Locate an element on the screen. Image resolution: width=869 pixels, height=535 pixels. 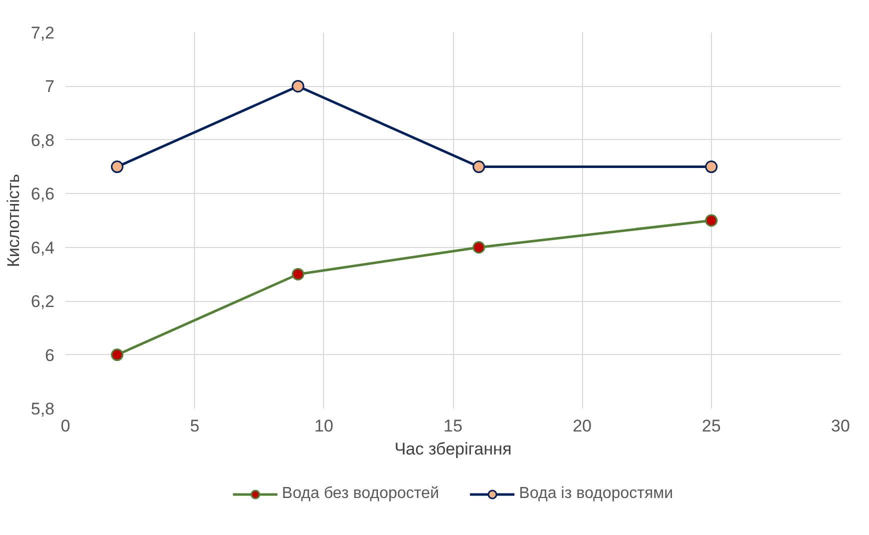
x-tick-label: 25 is located at coordinates (711, 426).